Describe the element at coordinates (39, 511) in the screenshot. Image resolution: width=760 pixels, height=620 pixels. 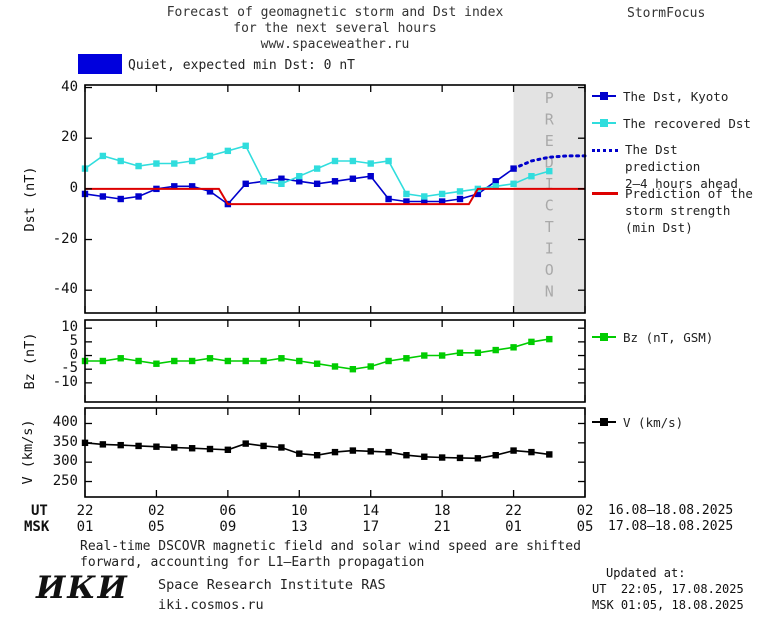
I see `ut-row-label: UT` at that location.